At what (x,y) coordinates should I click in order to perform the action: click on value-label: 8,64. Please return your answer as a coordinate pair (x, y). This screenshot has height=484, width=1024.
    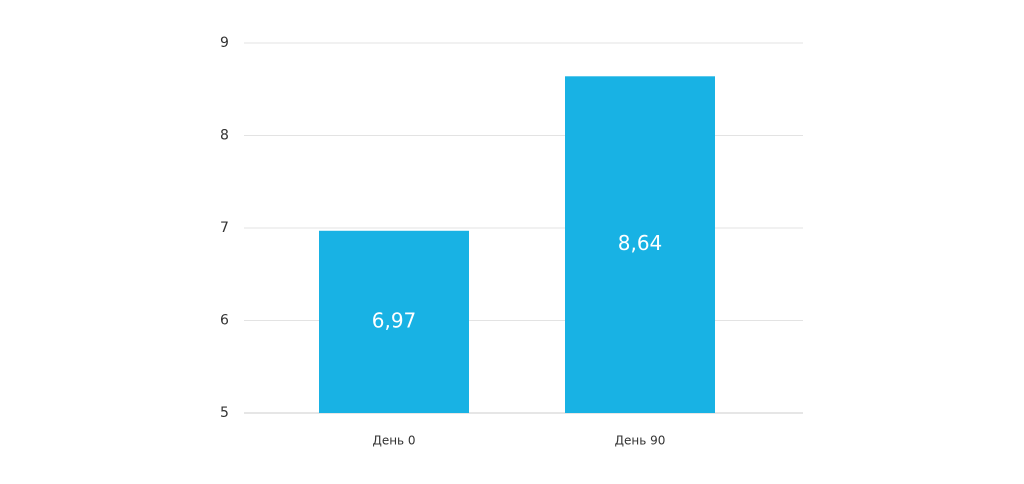
    Looking at the image, I should click on (640, 243).